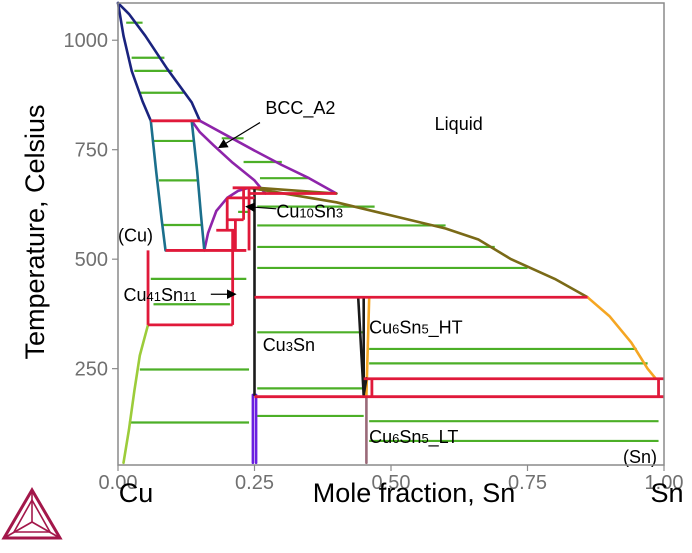 The width and height of the screenshot is (692, 553). I want to click on x-ticks: 0.00 0.25 0.50 0.75 1.00, so click(391, 479).